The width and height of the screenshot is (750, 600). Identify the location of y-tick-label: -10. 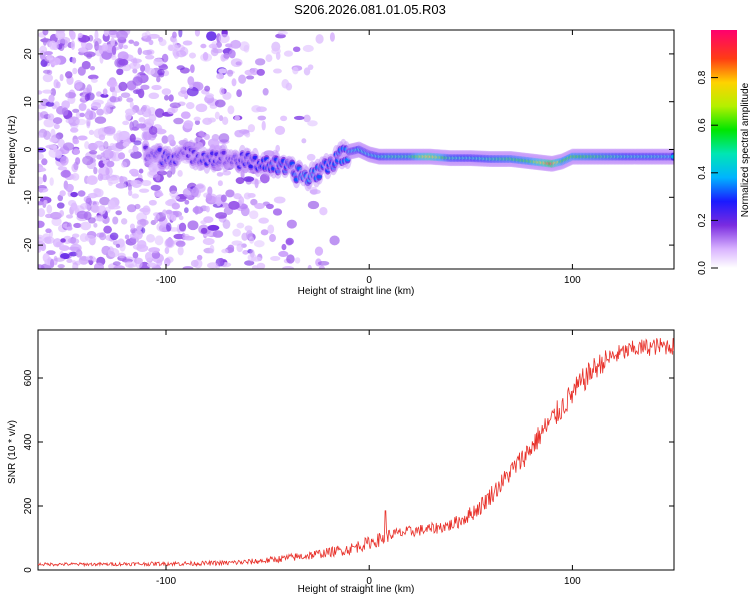
(28, 197).